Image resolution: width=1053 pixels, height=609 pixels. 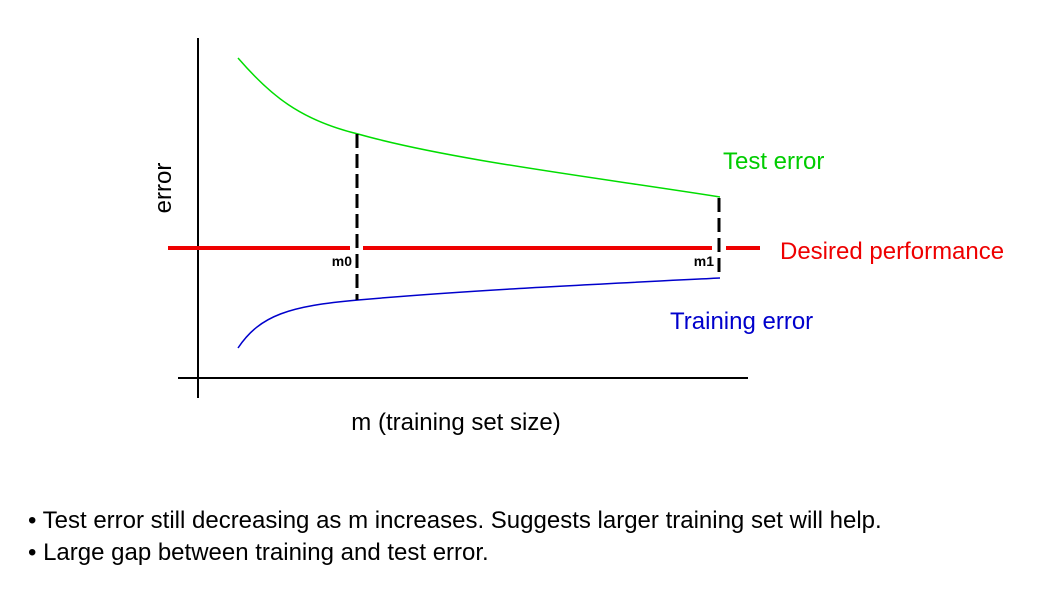 I want to click on test-error-curve, so click(x=479, y=127).